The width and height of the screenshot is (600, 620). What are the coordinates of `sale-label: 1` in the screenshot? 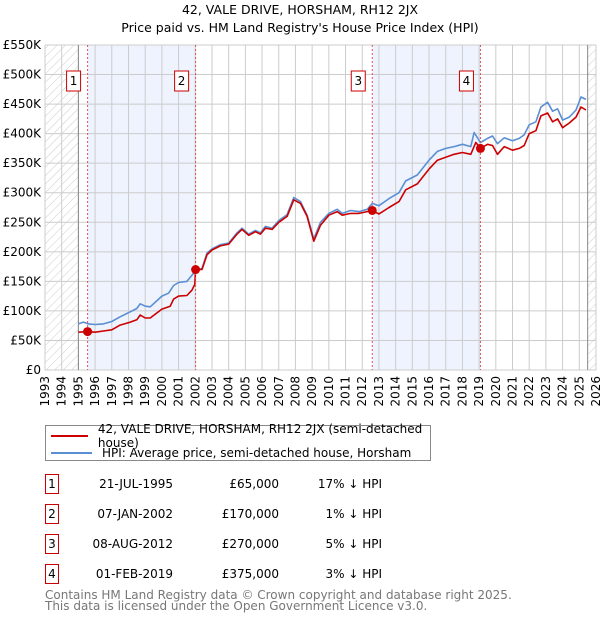 It's located at (74, 81).